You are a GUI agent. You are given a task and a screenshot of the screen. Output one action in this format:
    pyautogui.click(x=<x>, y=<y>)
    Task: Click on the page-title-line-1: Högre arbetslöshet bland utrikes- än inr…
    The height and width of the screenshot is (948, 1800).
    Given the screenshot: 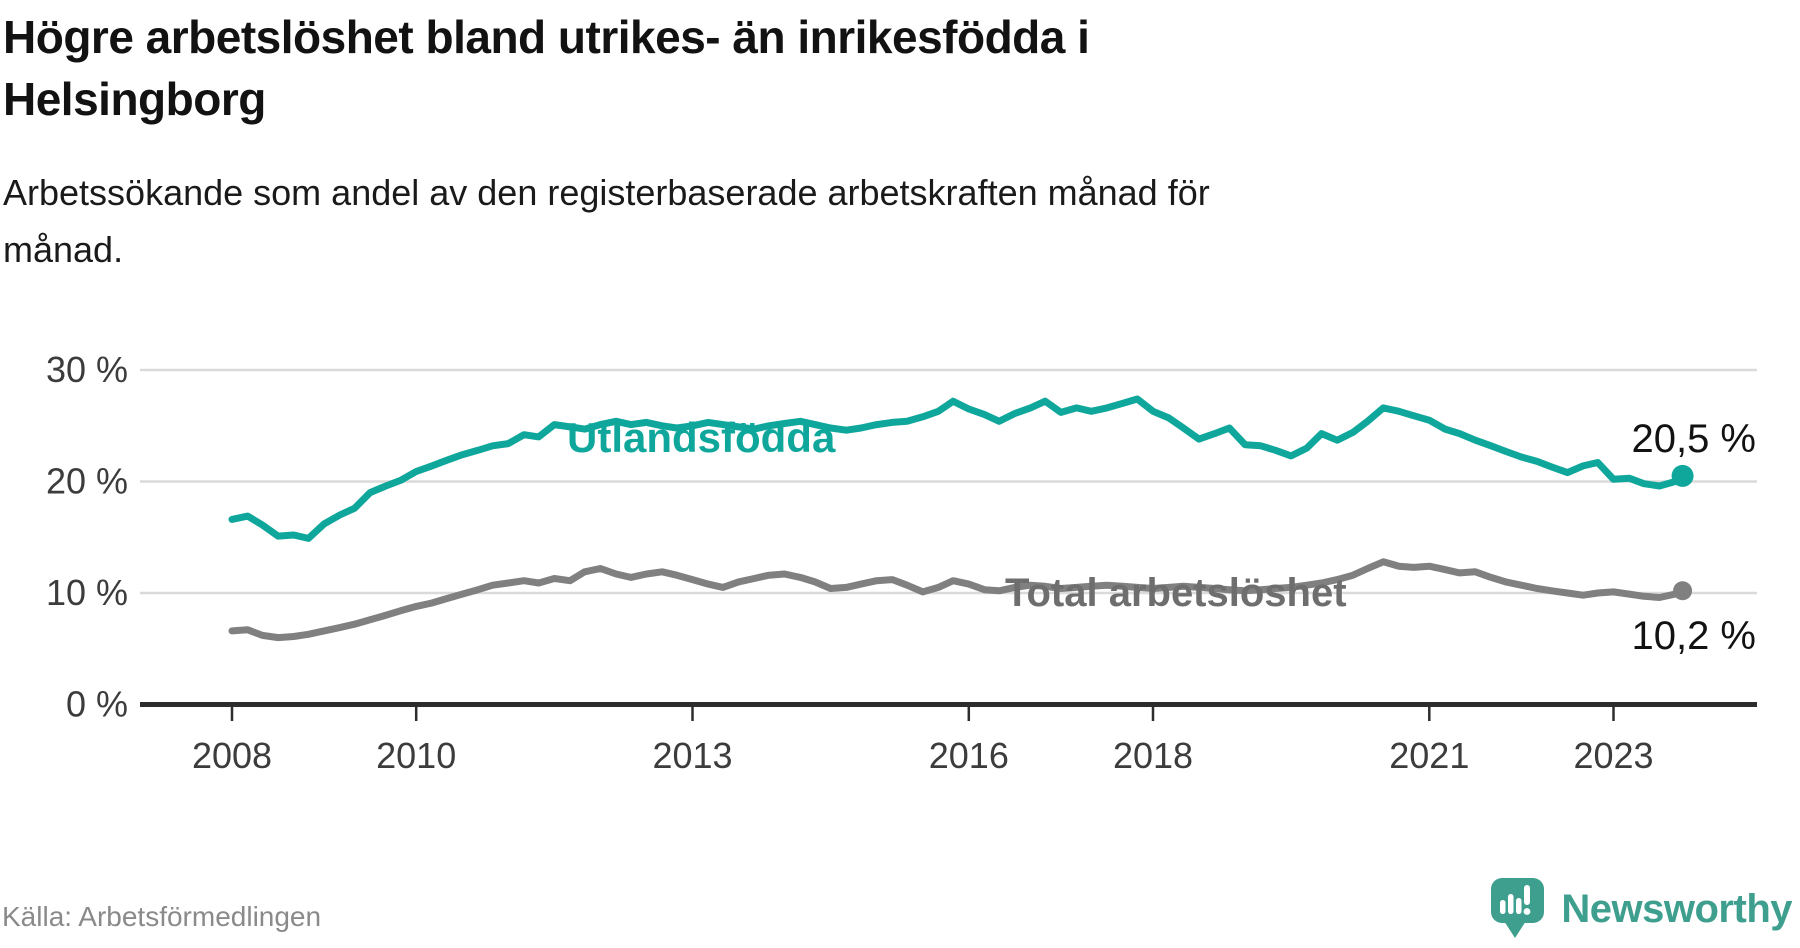 What is the action you would take?
    pyautogui.click(x=546, y=37)
    